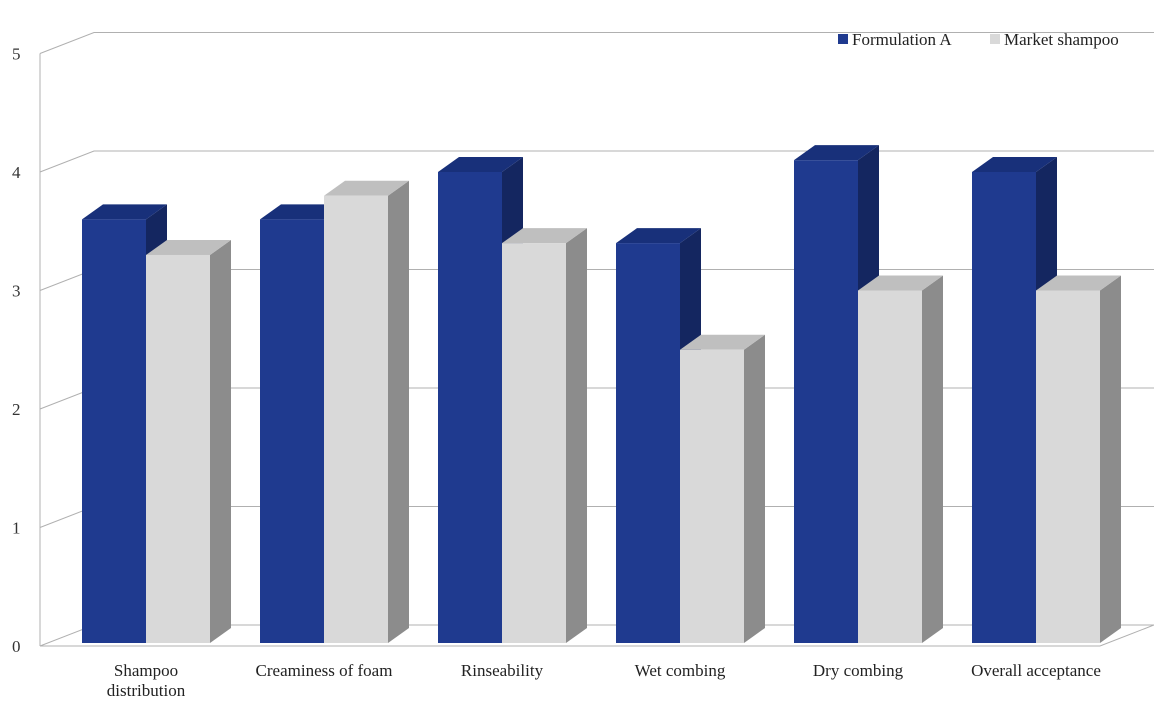 The image size is (1154, 702). Describe the element at coordinates (16, 409) in the screenshot. I see `y-tick-label: 2` at that location.